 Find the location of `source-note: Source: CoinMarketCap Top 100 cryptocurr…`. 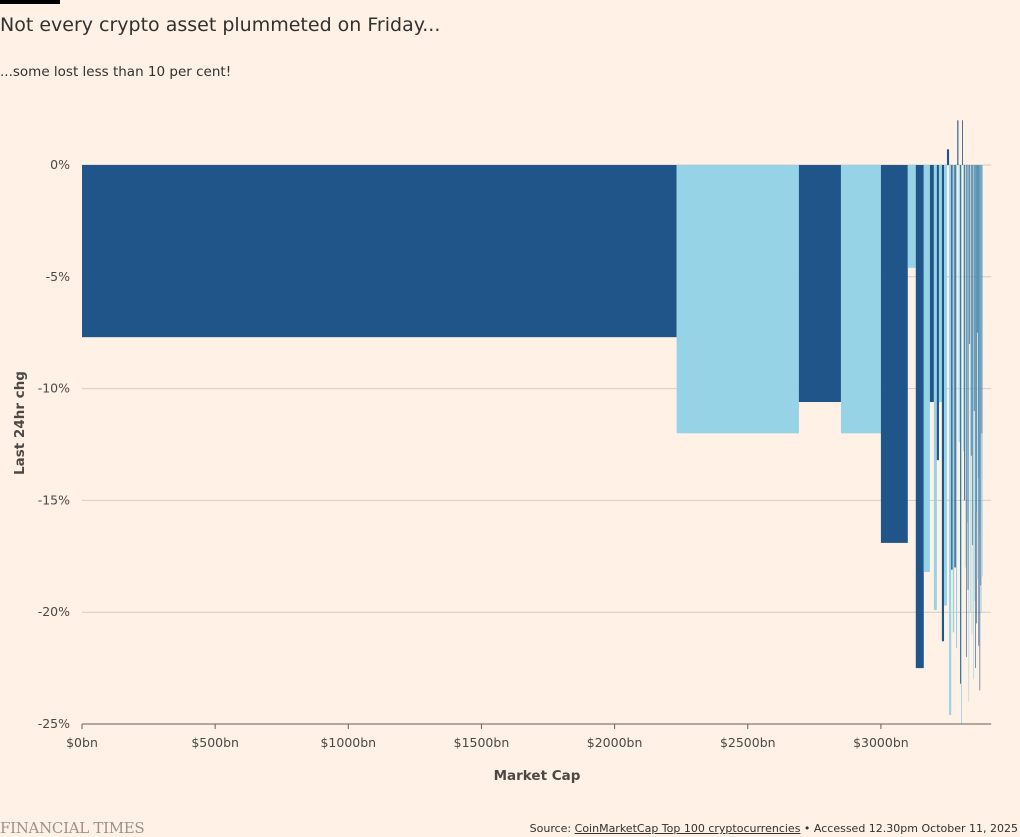

source-note: Source: CoinMarketCap Top 100 cryptocurr… is located at coordinates (774, 828).